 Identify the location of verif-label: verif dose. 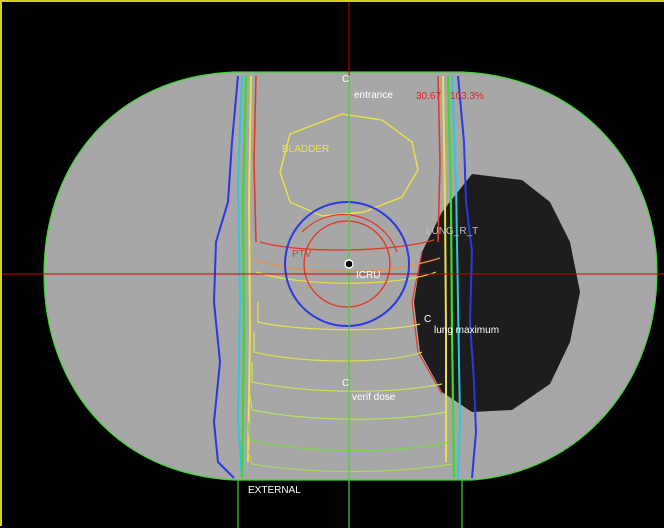
(374, 397).